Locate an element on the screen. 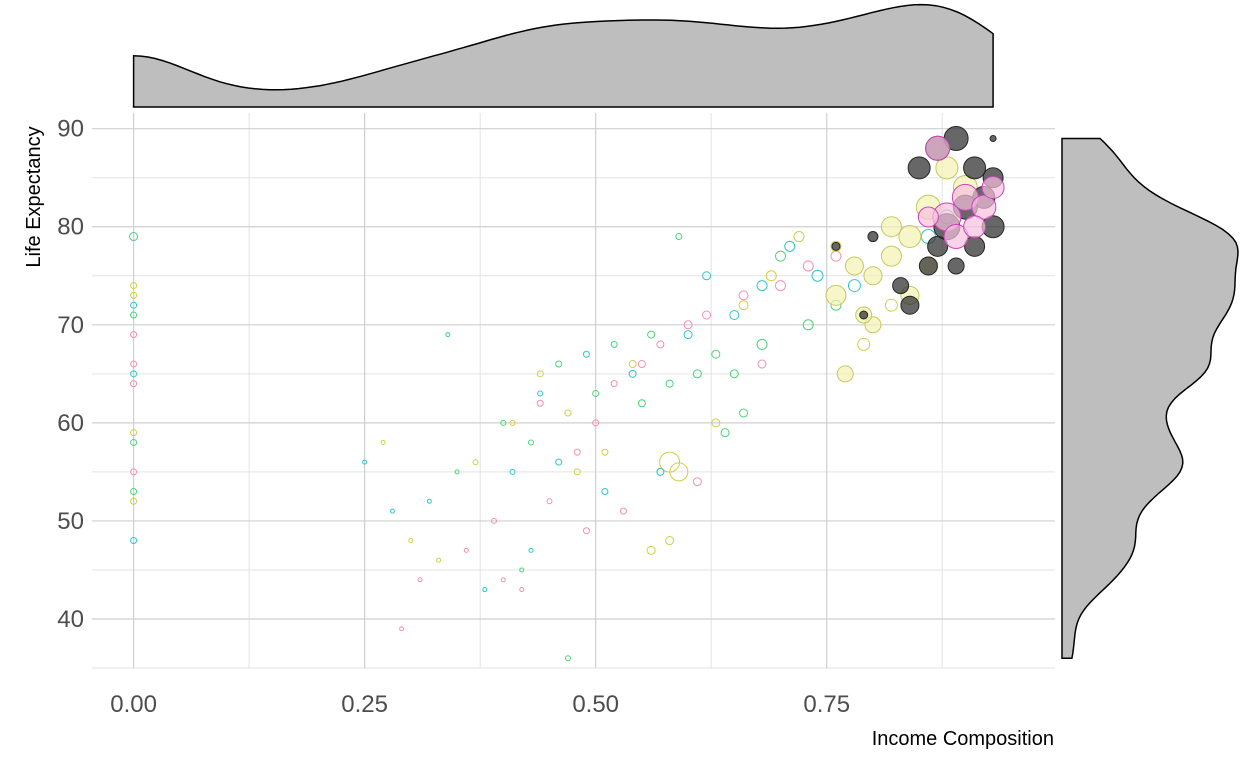 This screenshot has width=1248, height=768. y-axis-title: Life Expectancy is located at coordinates (34, 196).